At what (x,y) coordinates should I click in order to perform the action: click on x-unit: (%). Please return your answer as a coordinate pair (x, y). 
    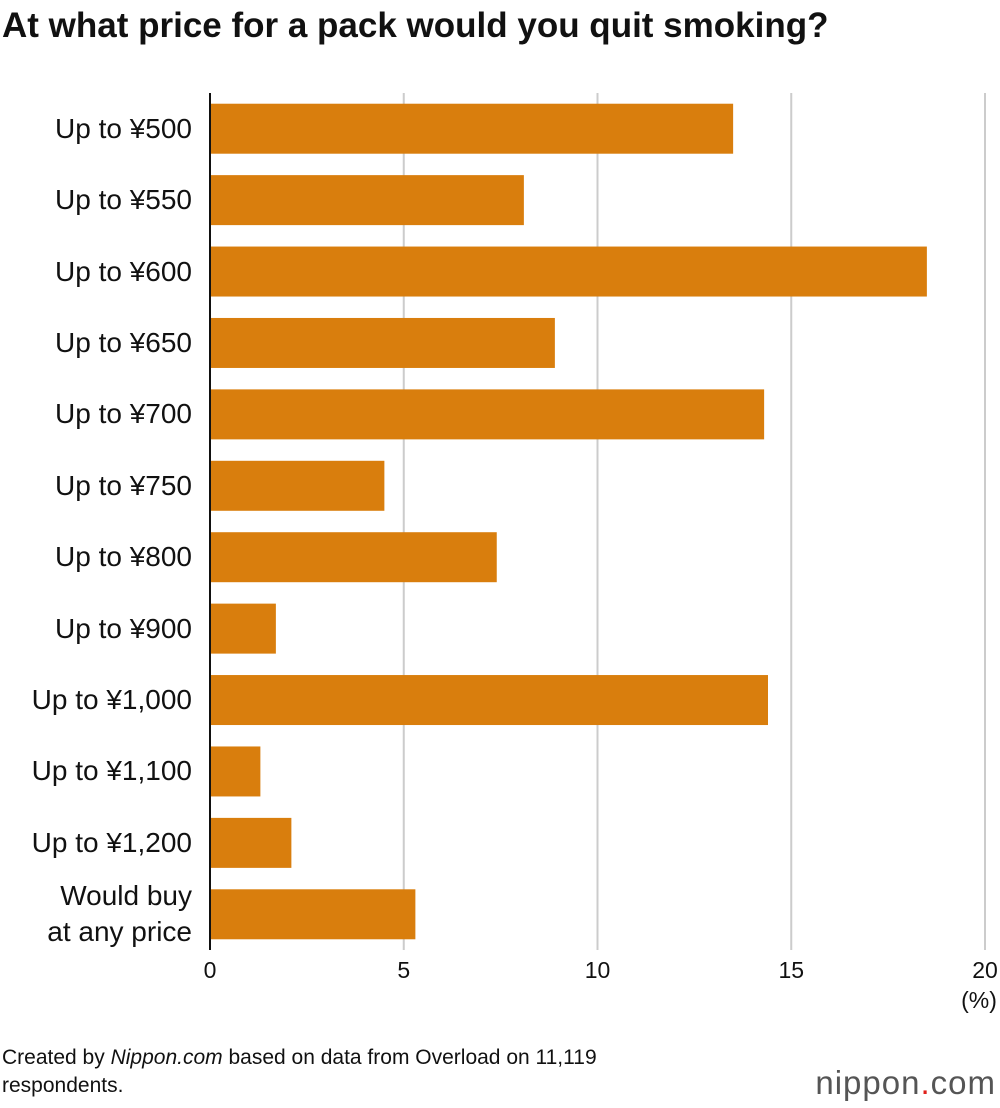
    Looking at the image, I should click on (979, 1000).